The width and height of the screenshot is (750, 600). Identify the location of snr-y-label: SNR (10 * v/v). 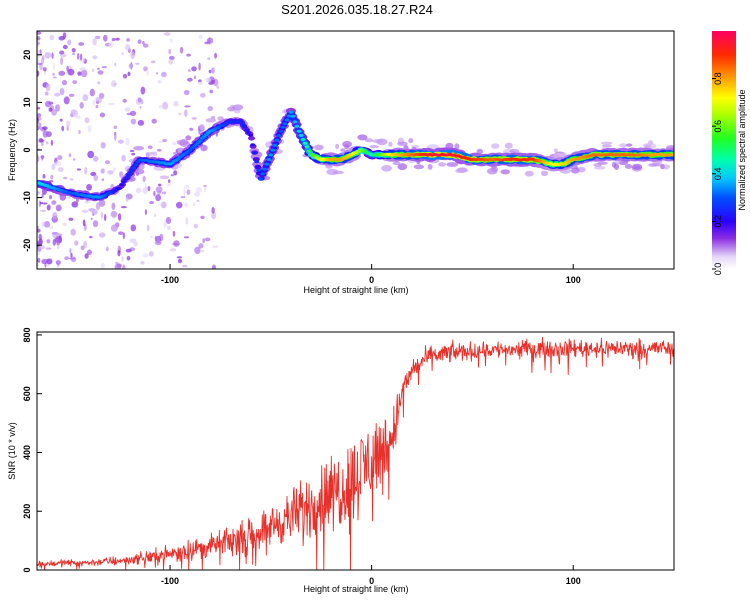
(12, 451).